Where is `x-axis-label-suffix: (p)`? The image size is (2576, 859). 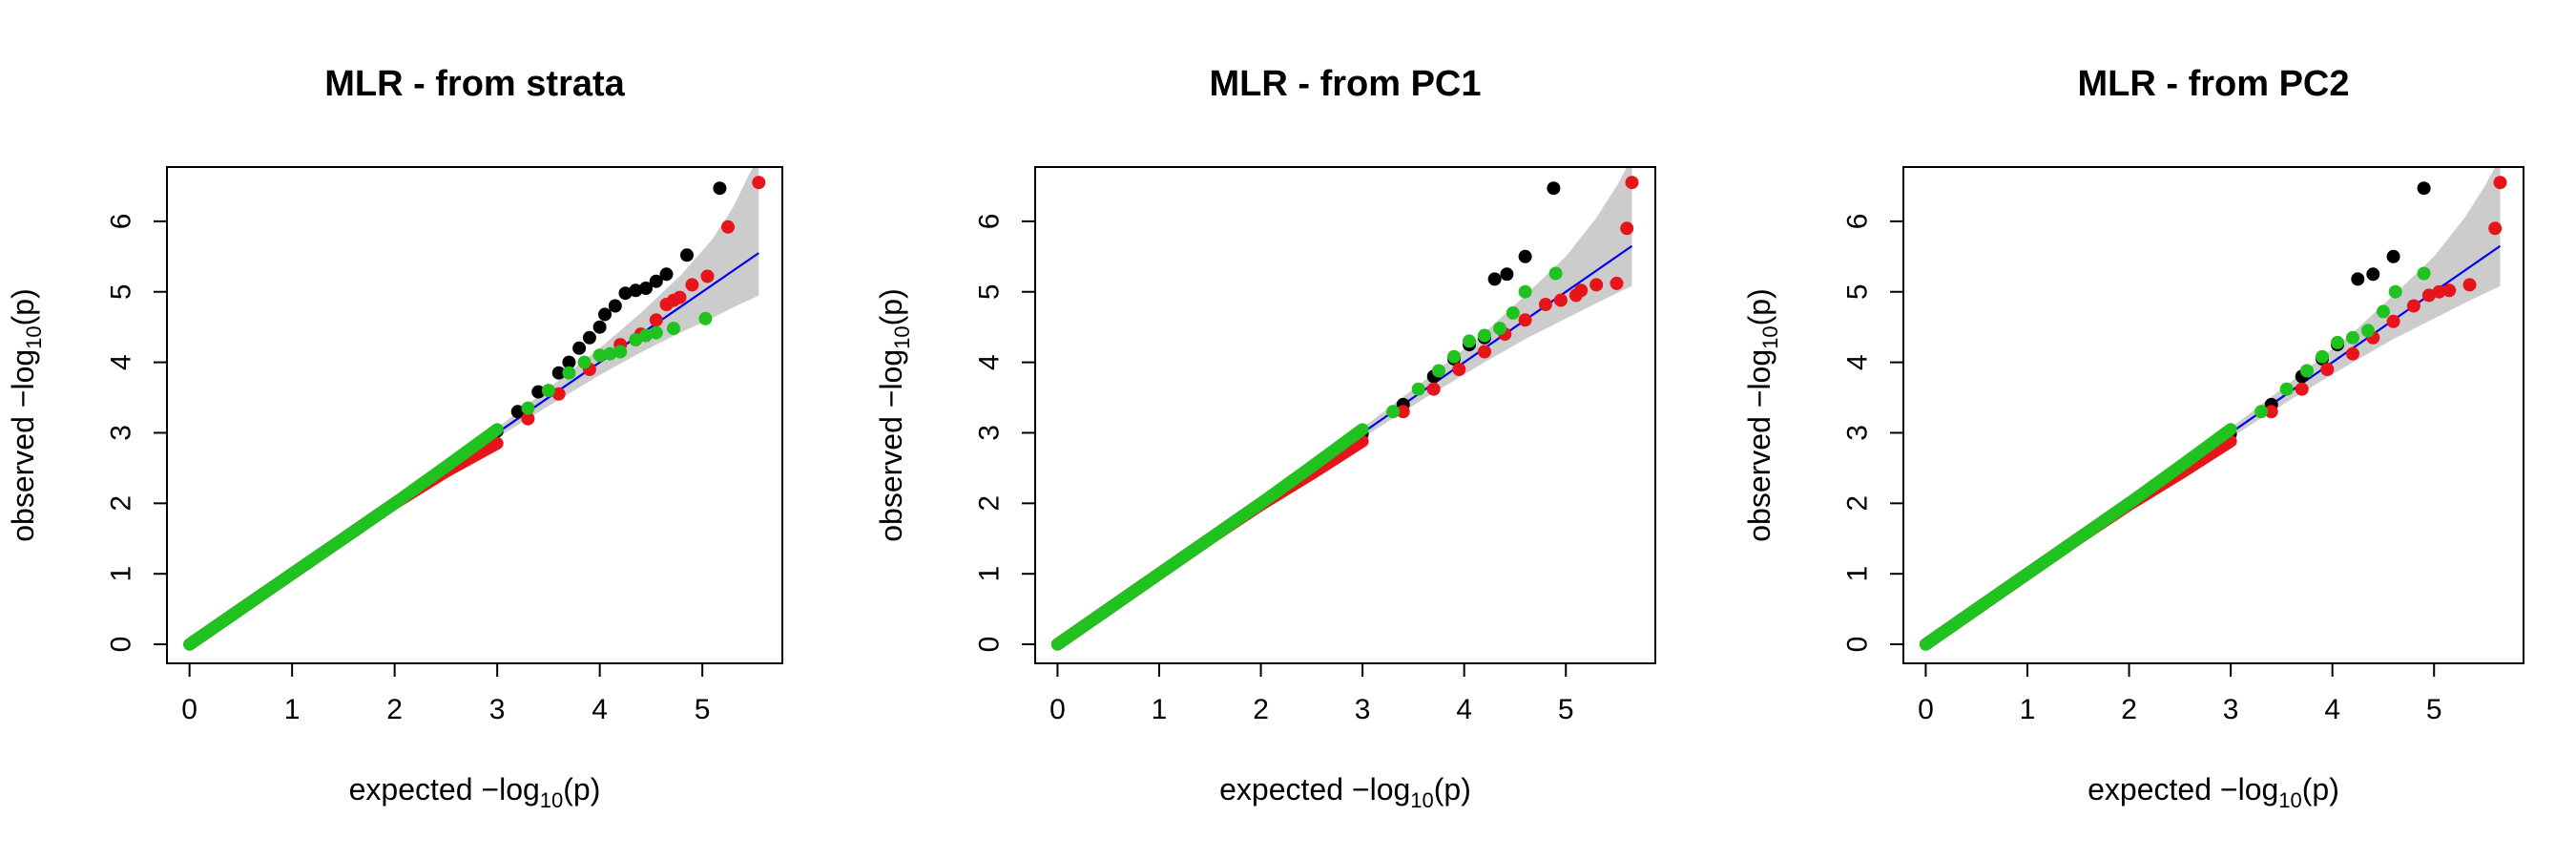
x-axis-label-suffix: (p) is located at coordinates (2320, 789).